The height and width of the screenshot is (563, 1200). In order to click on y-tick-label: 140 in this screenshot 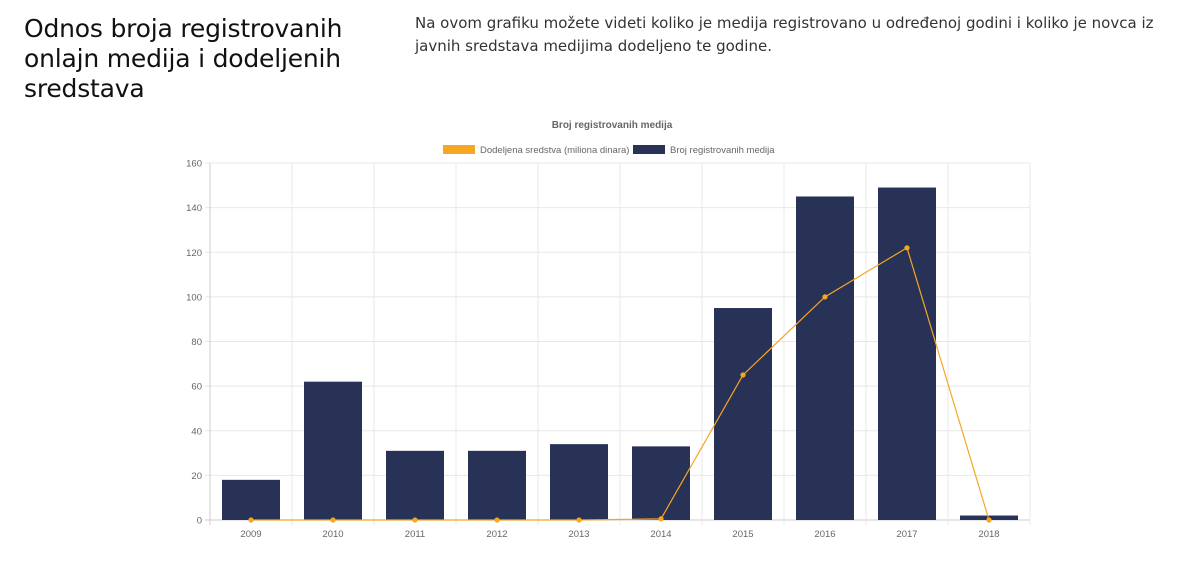, I will do `click(194, 208)`.